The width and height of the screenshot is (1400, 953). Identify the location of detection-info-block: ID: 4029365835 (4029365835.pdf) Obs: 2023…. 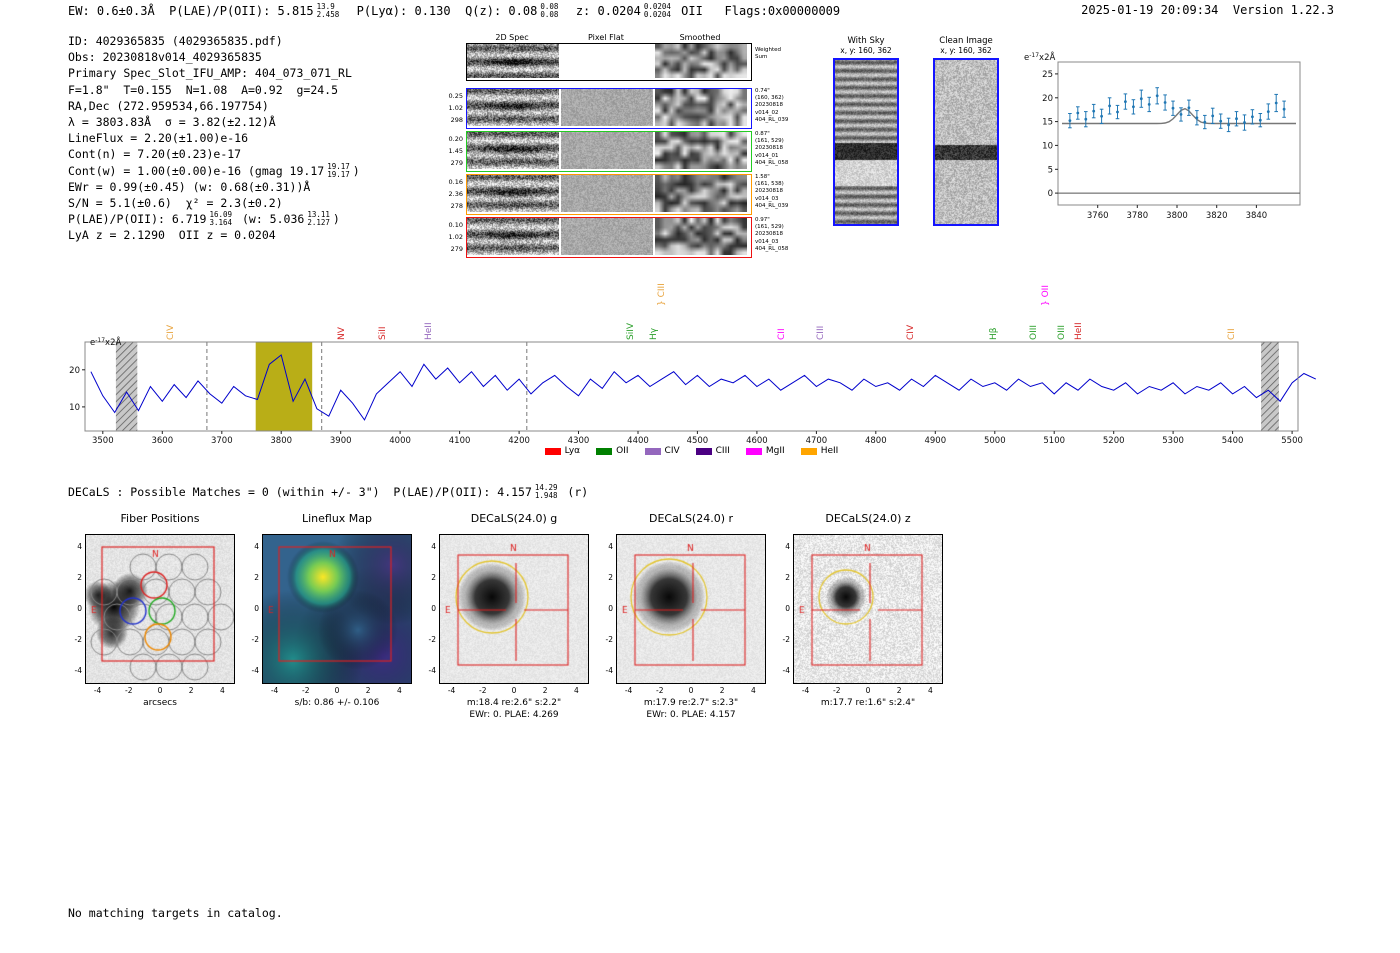
(214, 138).